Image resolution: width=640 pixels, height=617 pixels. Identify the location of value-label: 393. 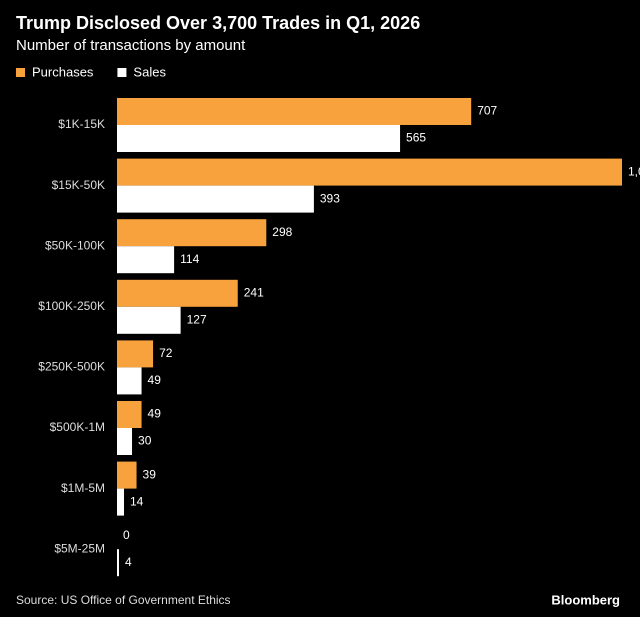
(330, 198).